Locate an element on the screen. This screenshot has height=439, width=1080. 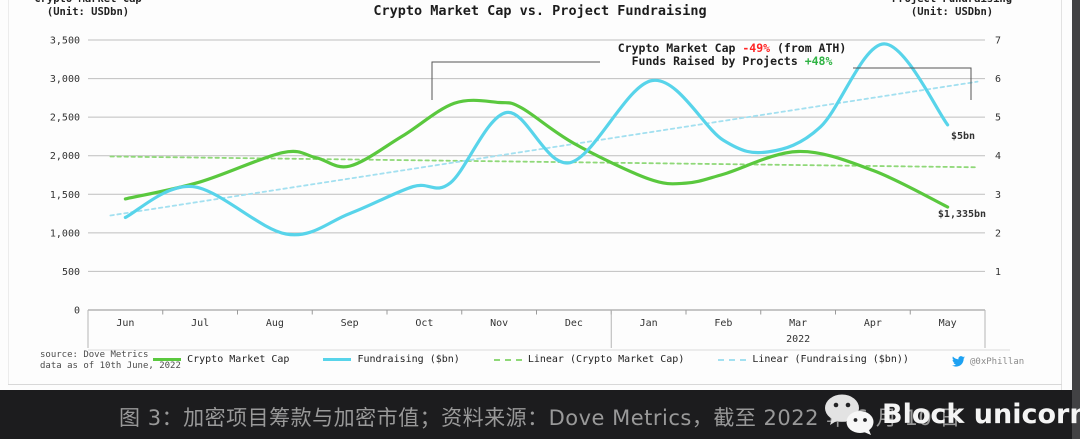
svg-text: 2,500 is located at coordinates (65, 118).